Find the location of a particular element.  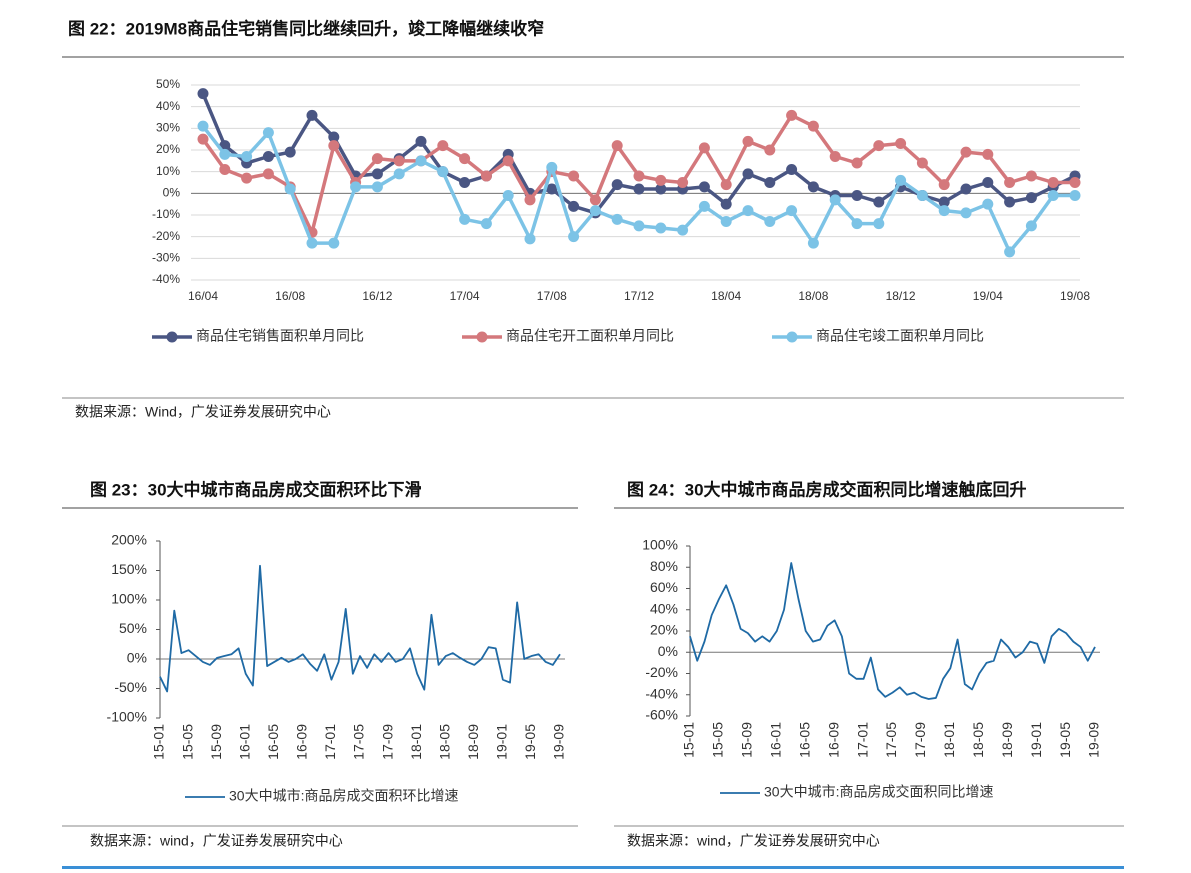

x-tick-label: 16-01 is located at coordinates (244, 742).